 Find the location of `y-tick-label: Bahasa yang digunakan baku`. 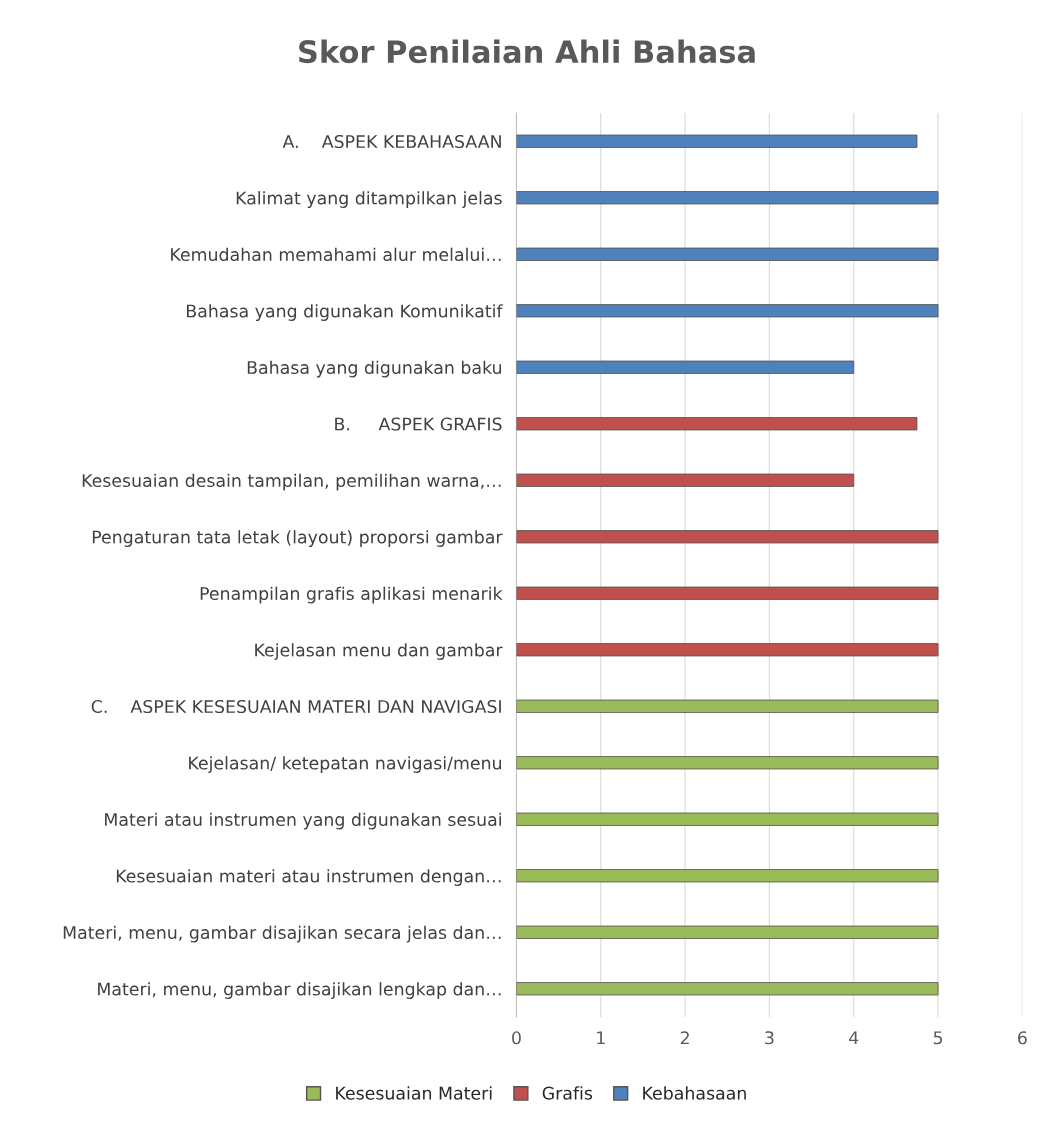

y-tick-label: Bahasa yang digunakan baku is located at coordinates (374, 369).